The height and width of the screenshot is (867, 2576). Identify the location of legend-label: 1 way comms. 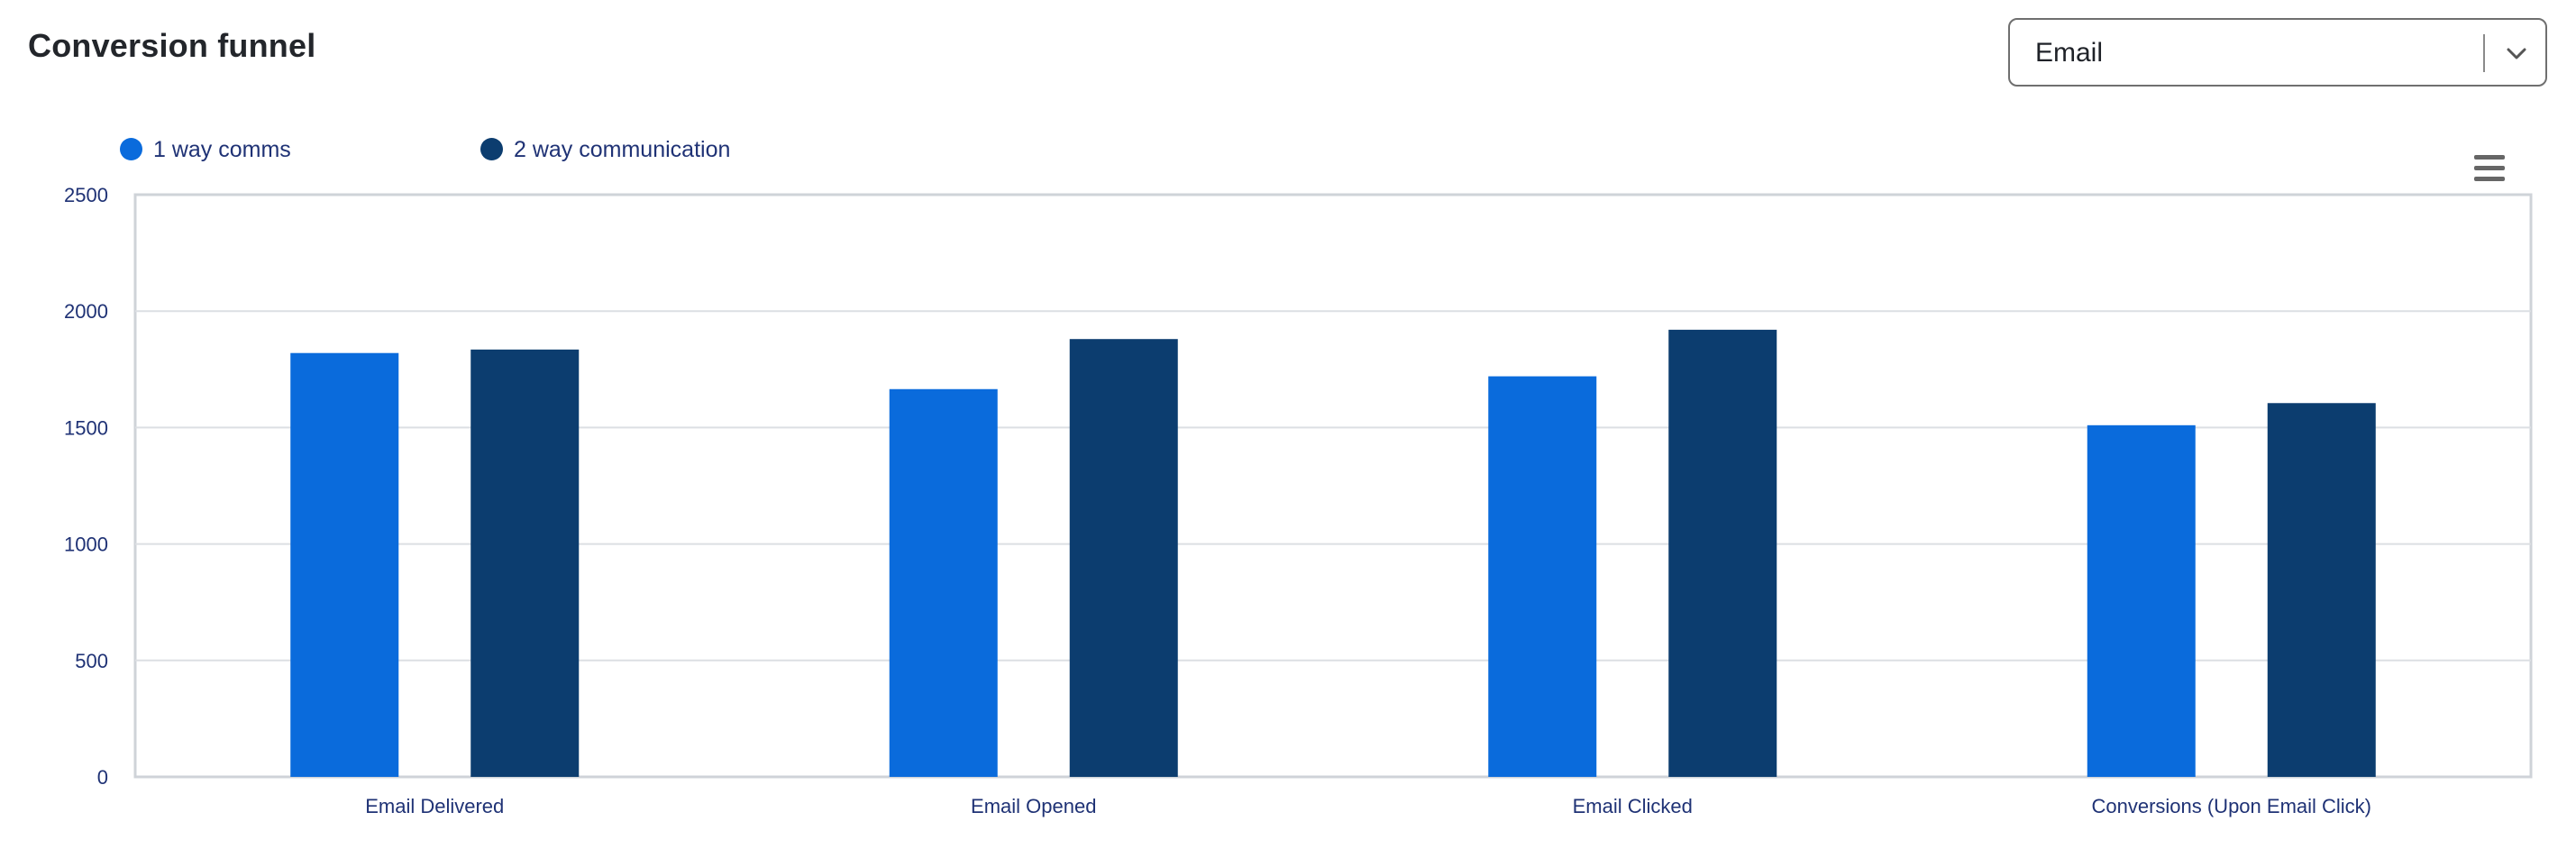
(222, 149).